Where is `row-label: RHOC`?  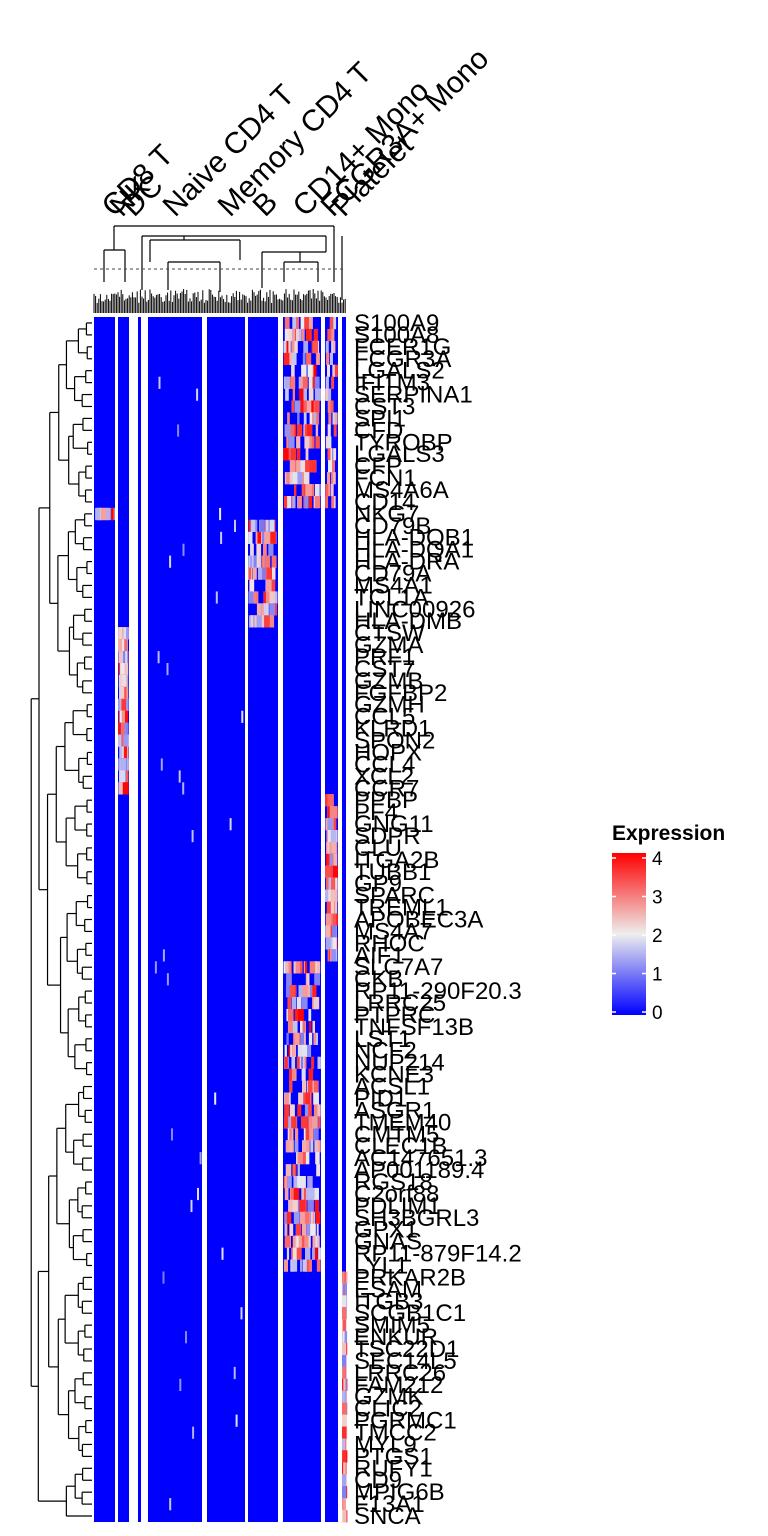
row-label: RHOC is located at coordinates (389, 943).